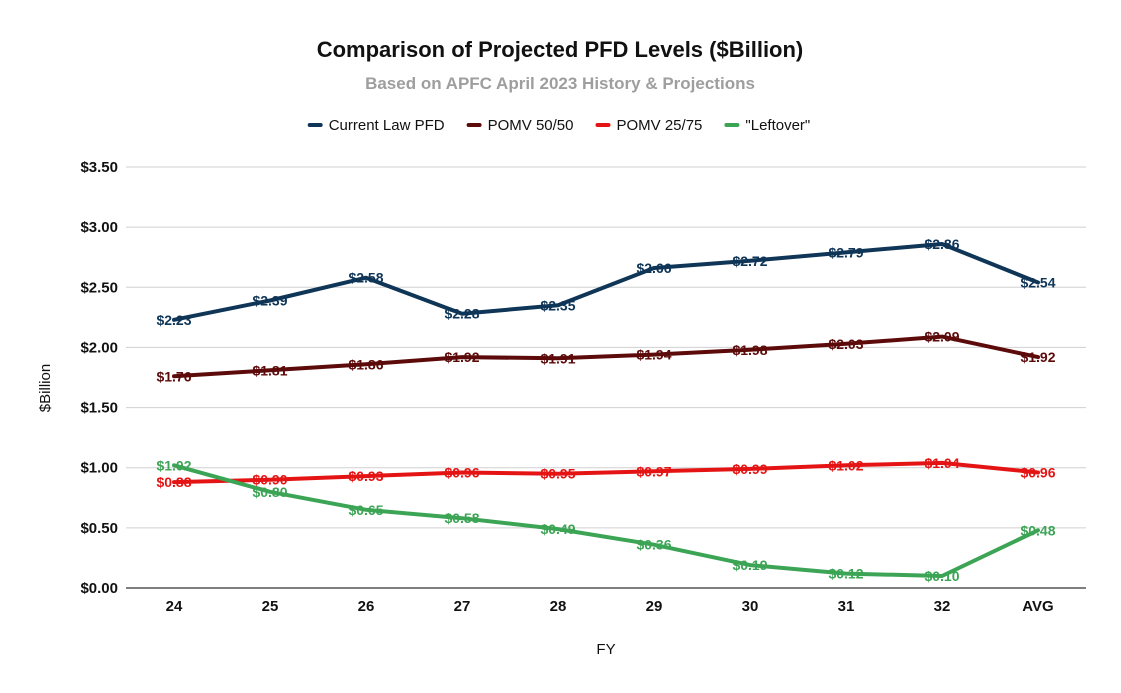  I want to click on y-tick-label: $3.50, so click(99, 167).